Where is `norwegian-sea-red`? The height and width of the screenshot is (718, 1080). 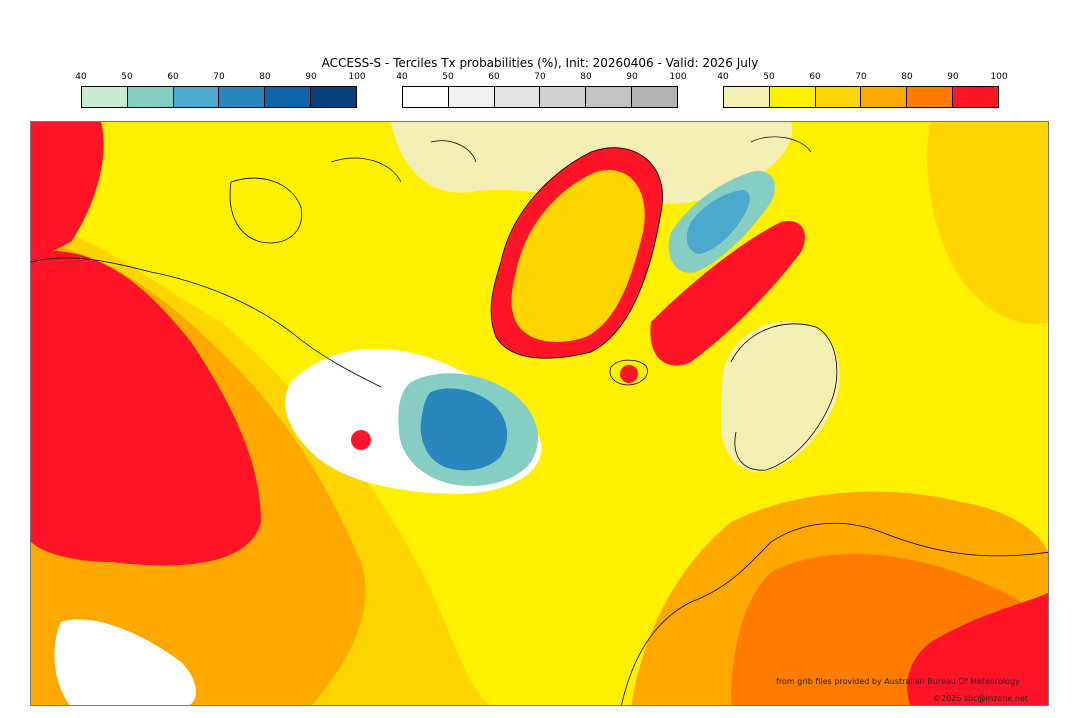 norwegian-sea-red is located at coordinates (727, 293).